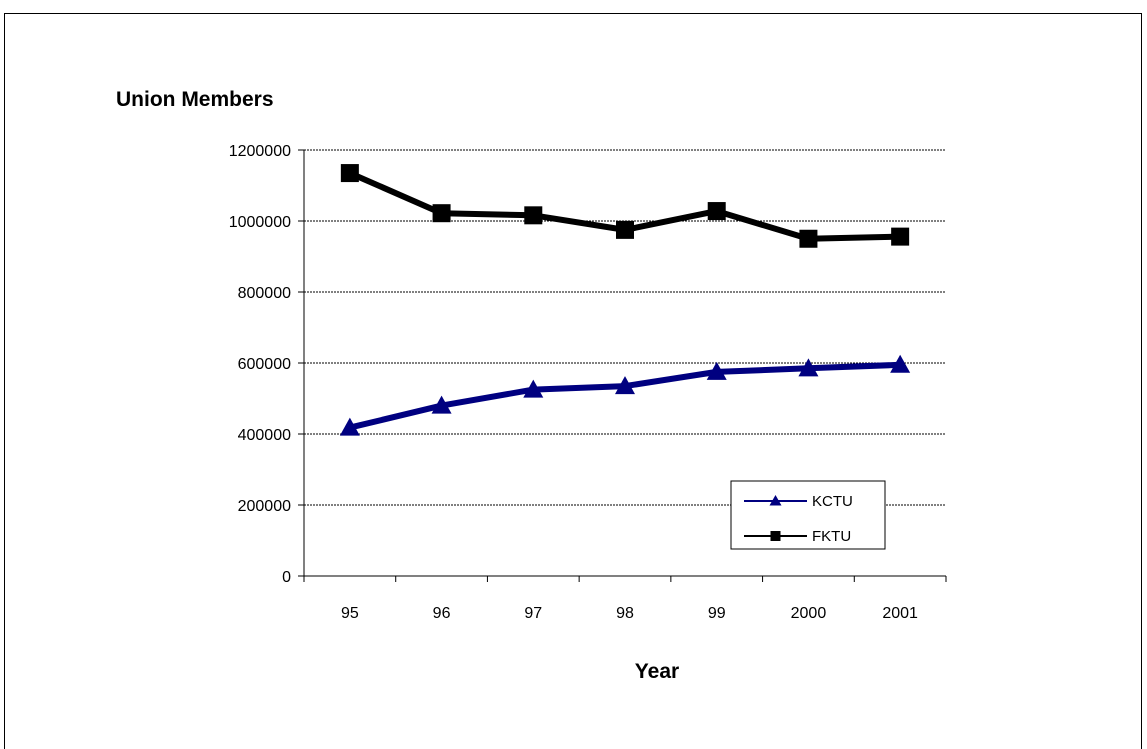 The image size is (1147, 749). What do you see at coordinates (775, 536) in the screenshot?
I see `legend-marker-square` at bounding box center [775, 536].